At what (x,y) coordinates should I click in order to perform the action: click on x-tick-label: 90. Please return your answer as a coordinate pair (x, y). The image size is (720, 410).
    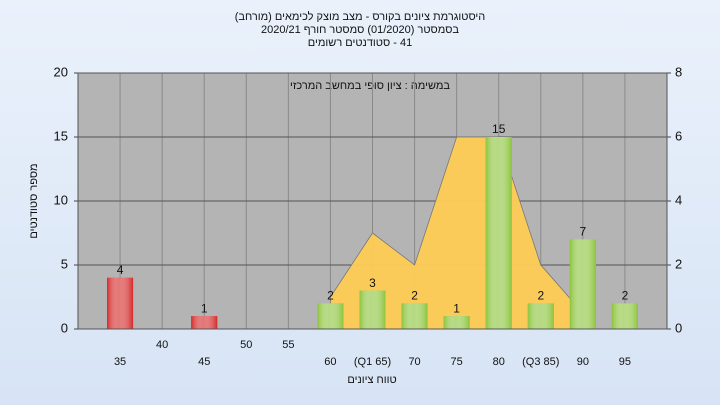
    Looking at the image, I should click on (583, 362).